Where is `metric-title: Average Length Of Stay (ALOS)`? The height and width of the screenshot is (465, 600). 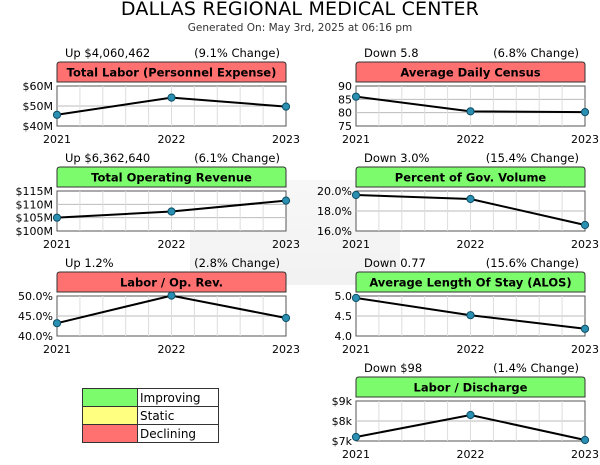 metric-title: Average Length Of Stay (ALOS) is located at coordinates (470, 283).